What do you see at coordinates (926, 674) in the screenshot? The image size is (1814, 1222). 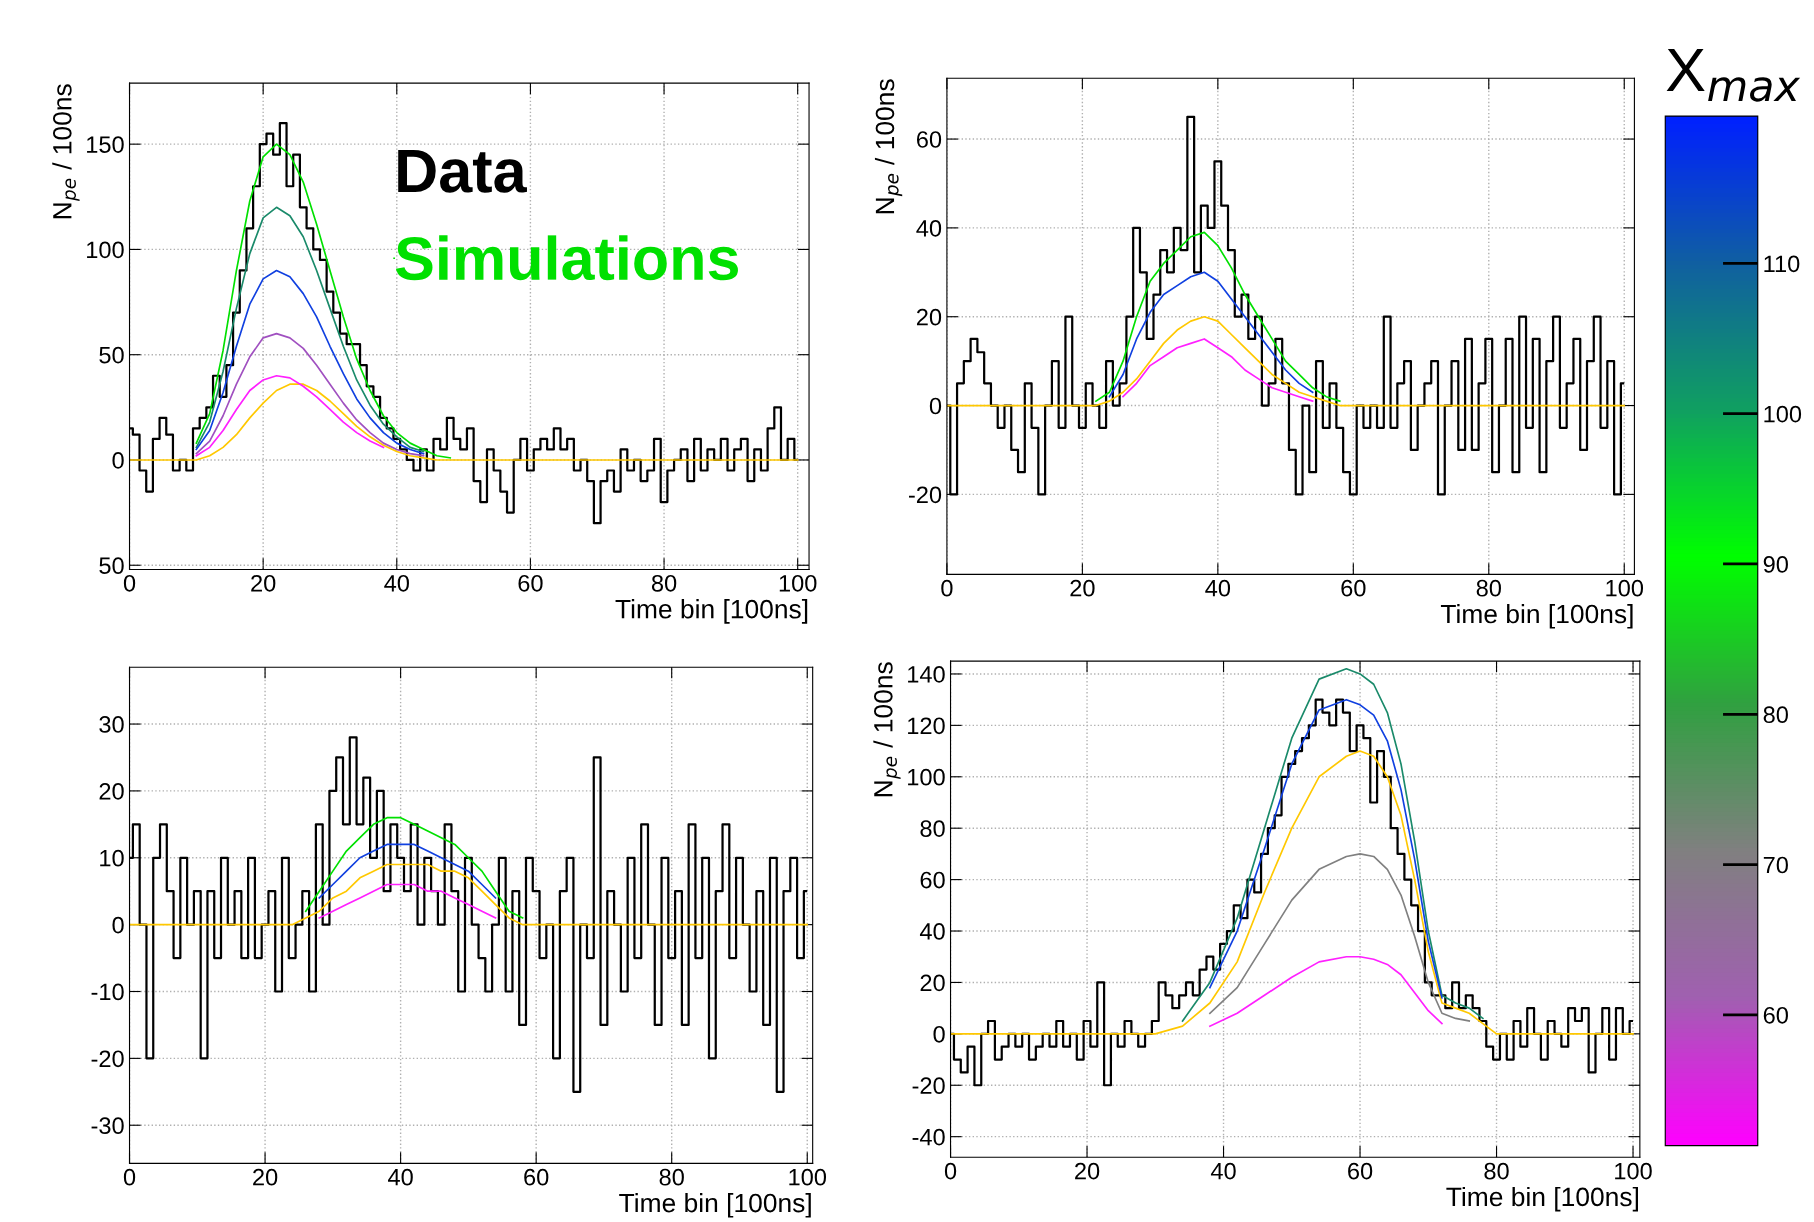 I see `y-tick-label: 140` at bounding box center [926, 674].